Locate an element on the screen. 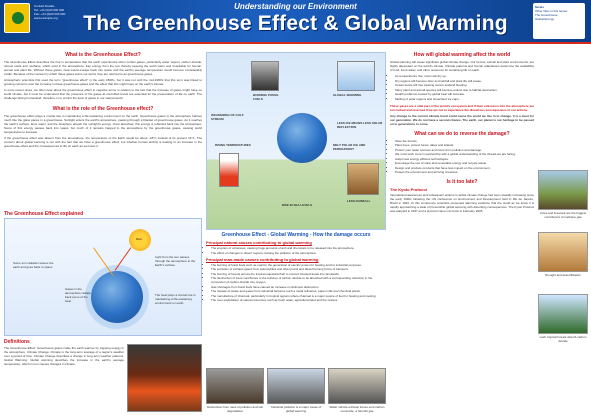 The image size is (591, 417). explained-heading: The Greenhouse Effect explained is located at coordinates (44, 214).